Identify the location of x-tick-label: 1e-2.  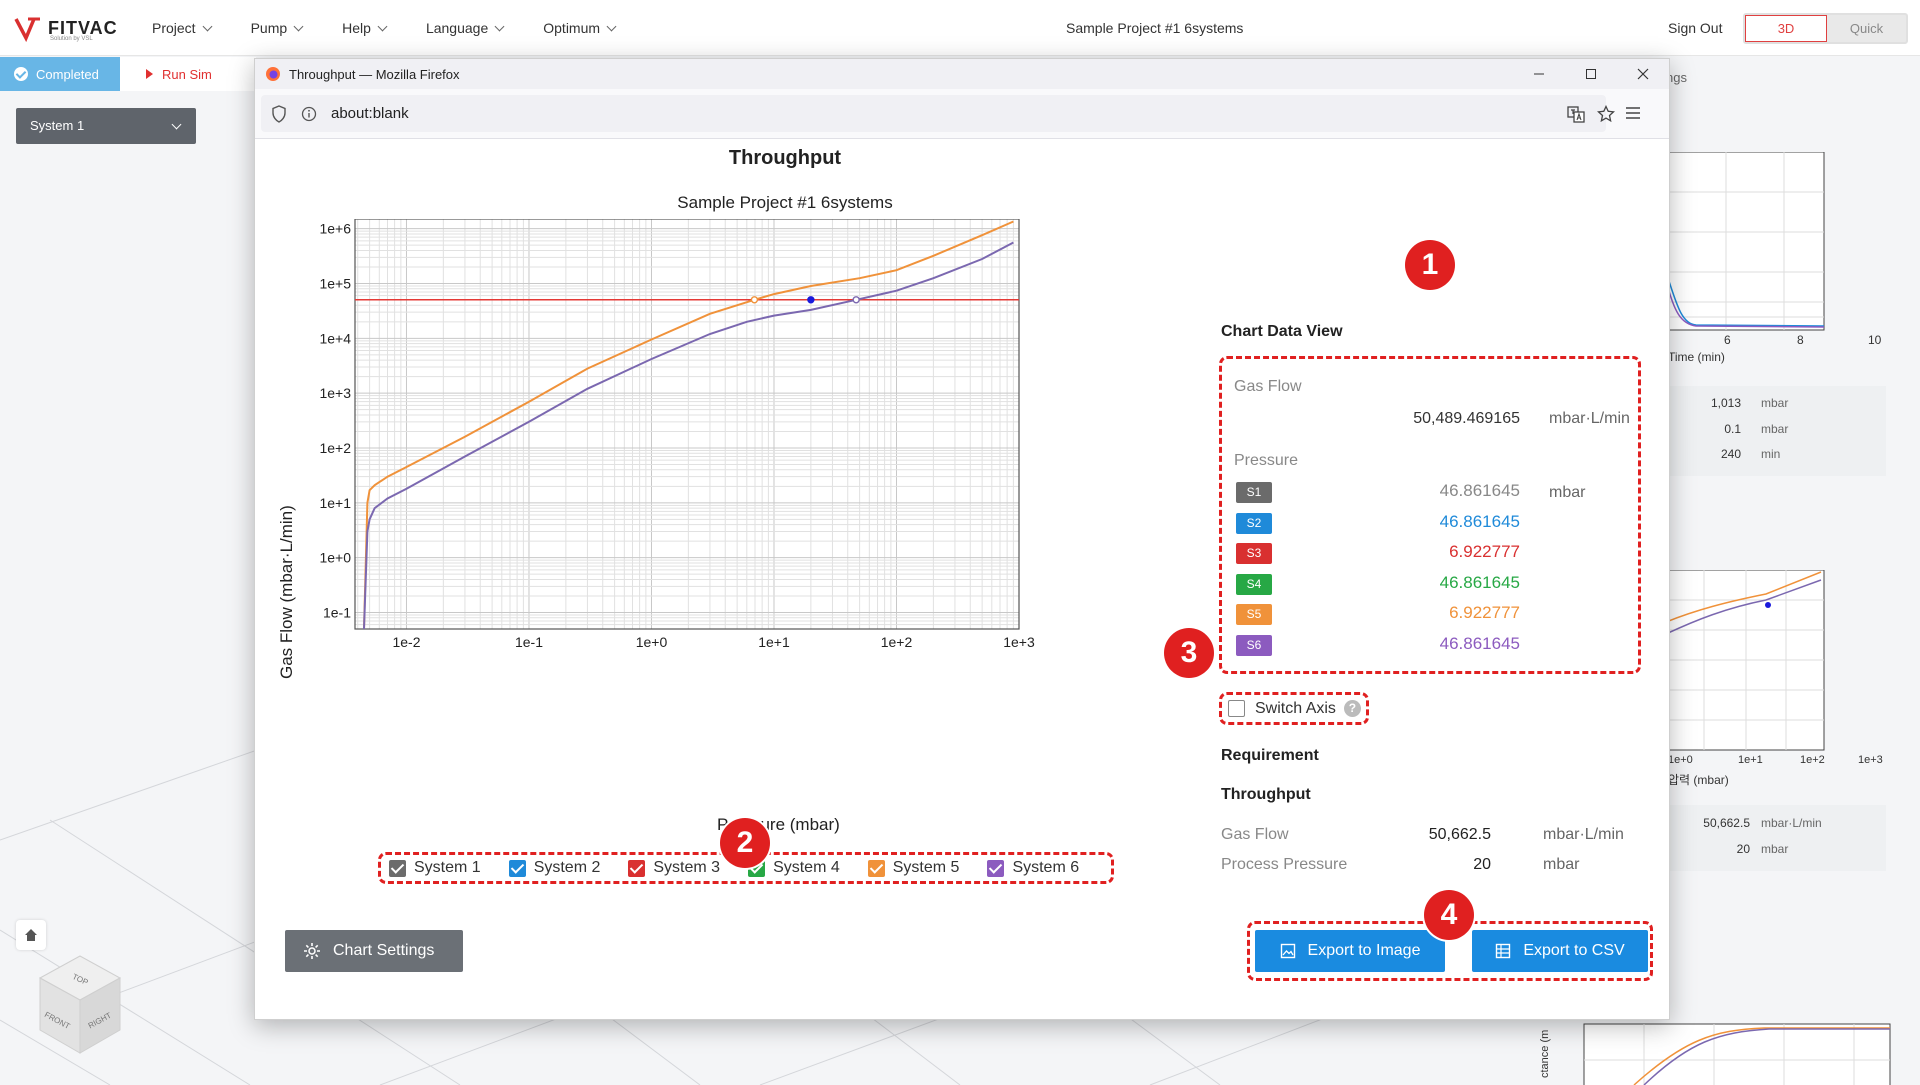
(406, 642).